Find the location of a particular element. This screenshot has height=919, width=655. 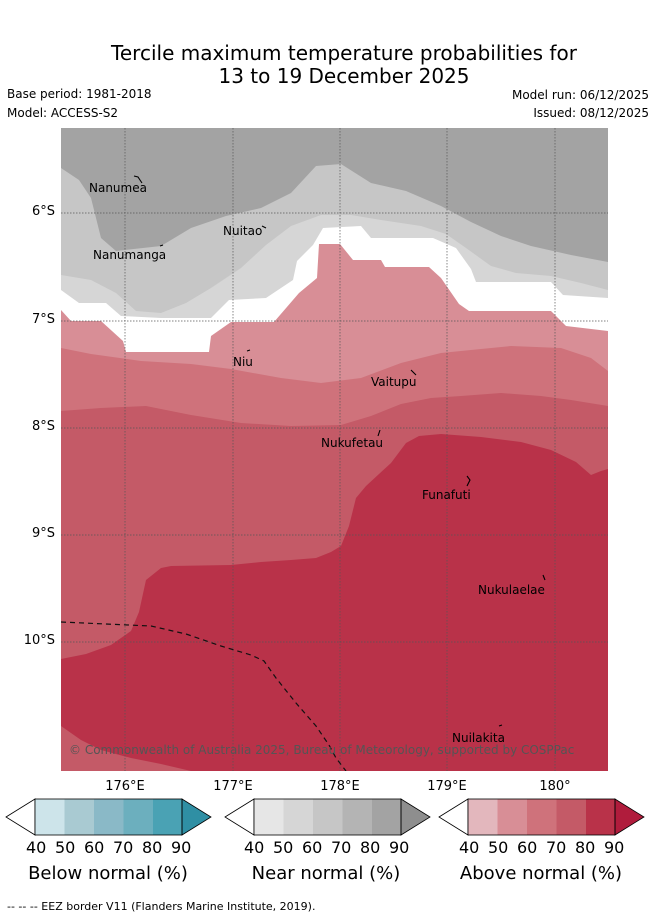

colorbar-above-normal is located at coordinates (541, 817).